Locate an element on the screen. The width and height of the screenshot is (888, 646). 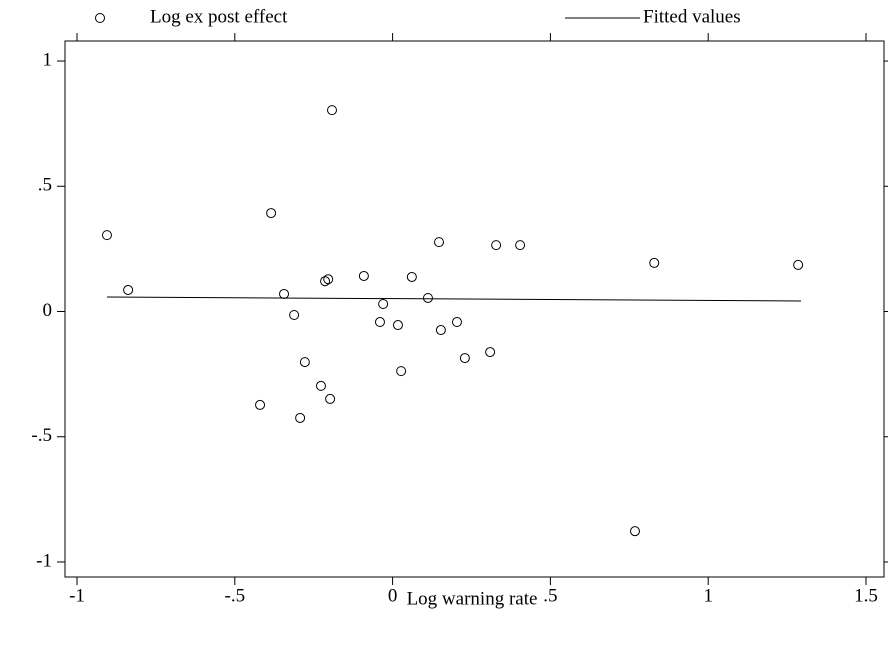
x-tick-label: 1.5 is located at coordinates (866, 595).